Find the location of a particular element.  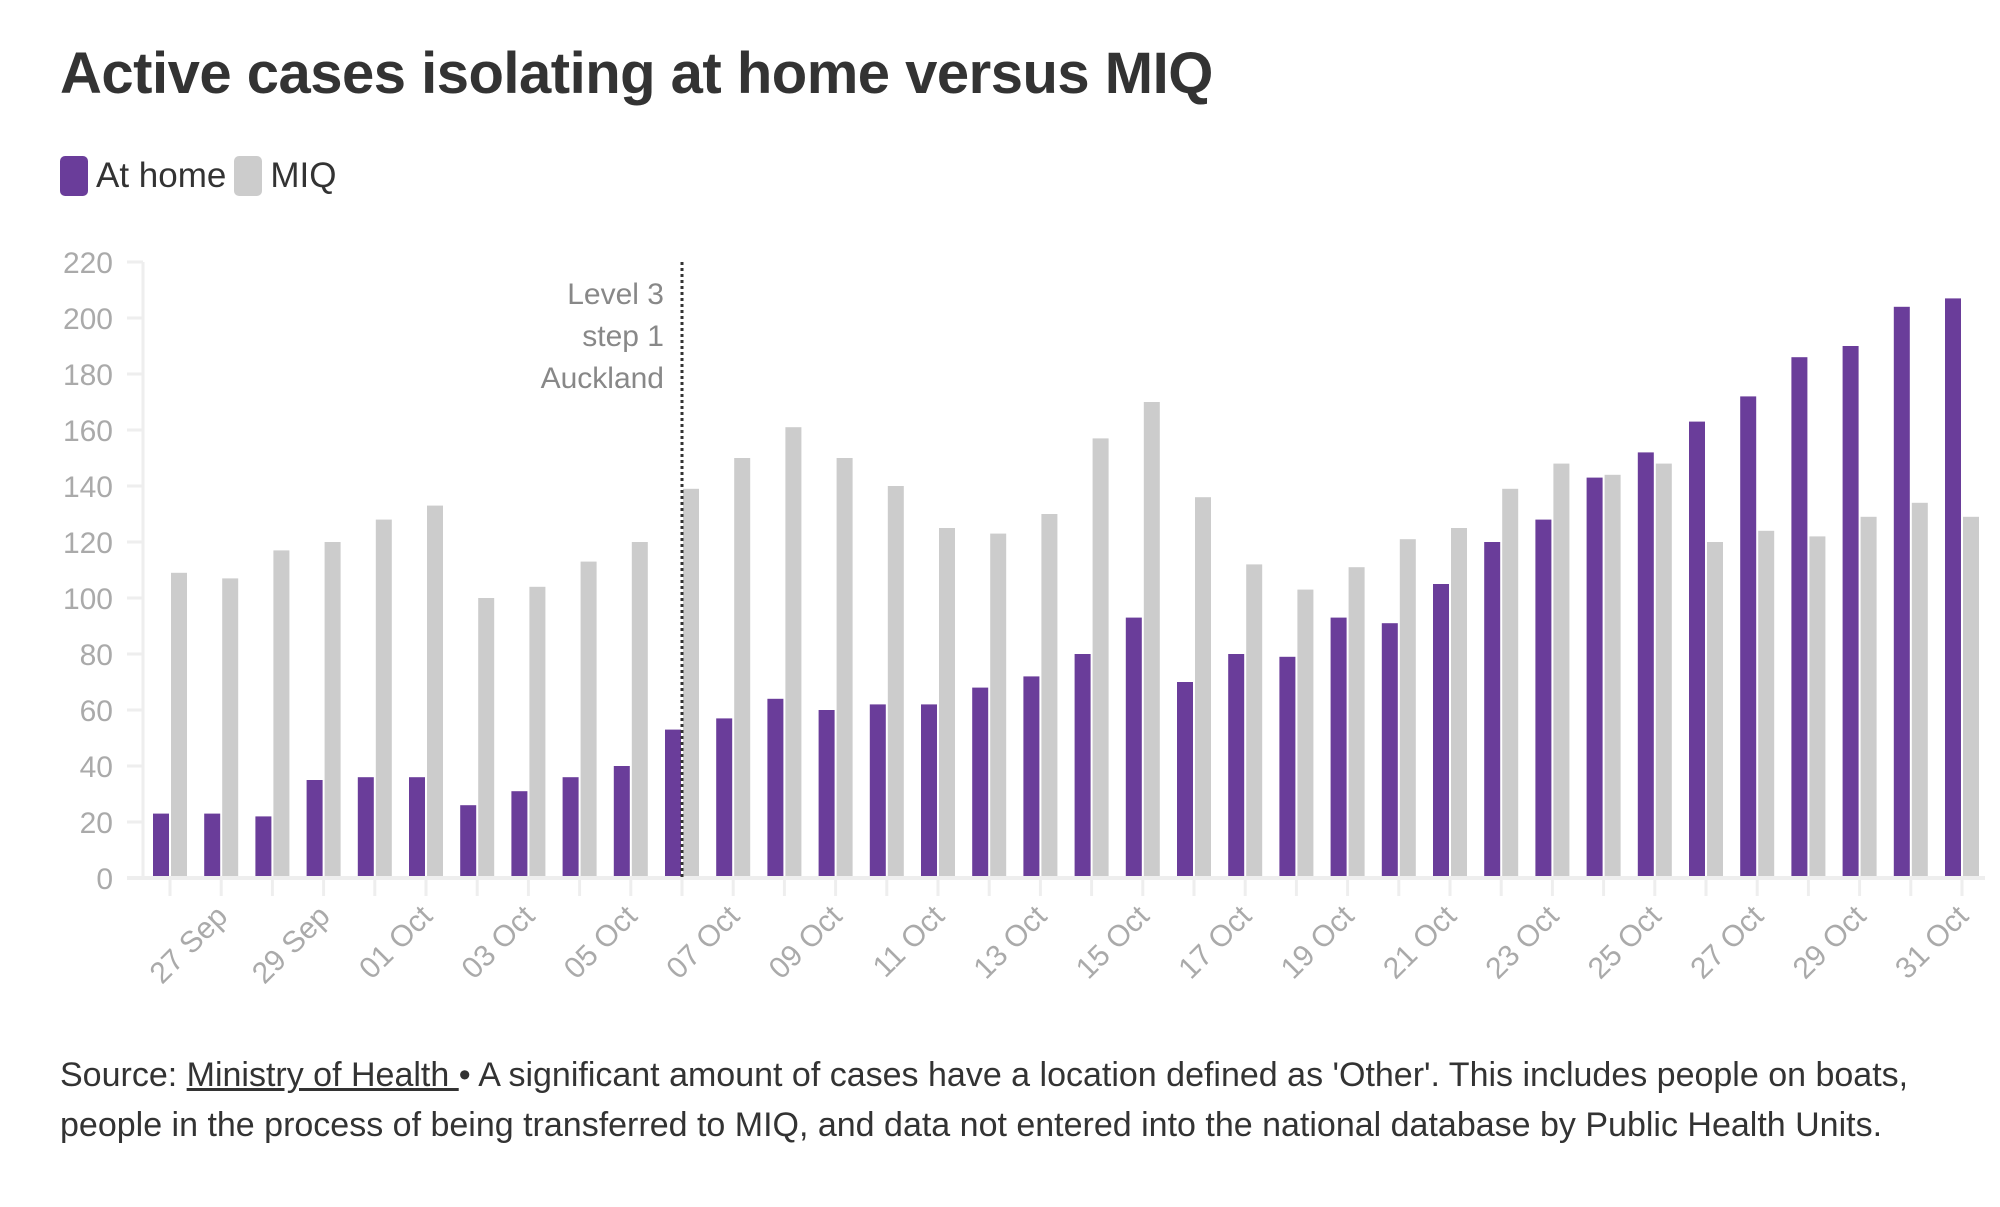

x-tick-label: 07 Oct is located at coordinates (703, 942).